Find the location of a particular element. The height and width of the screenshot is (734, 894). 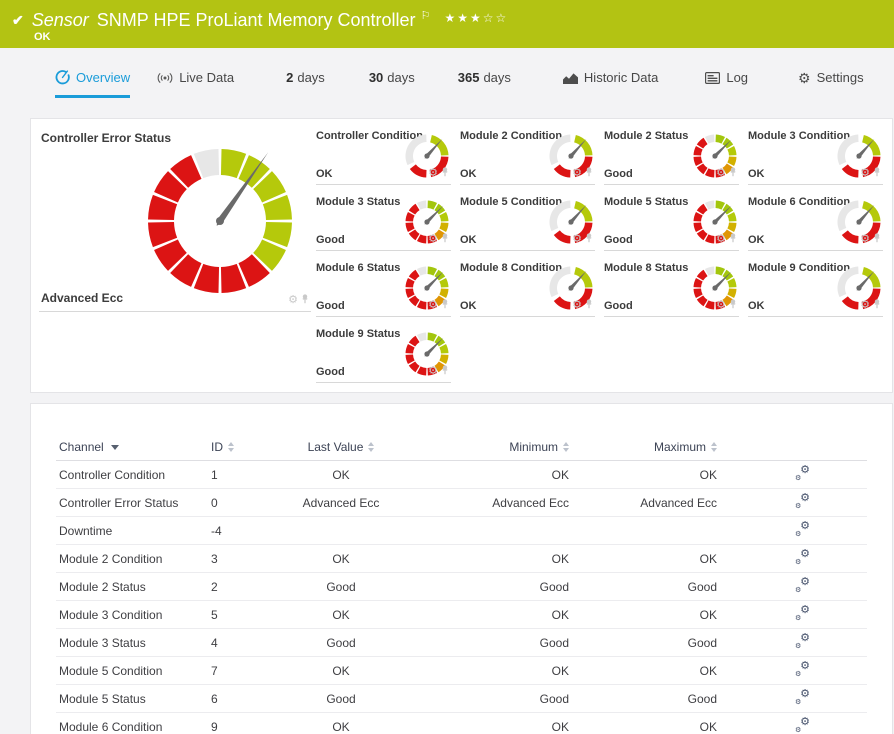

column-header-channel: Channel is located at coordinates (133, 447).